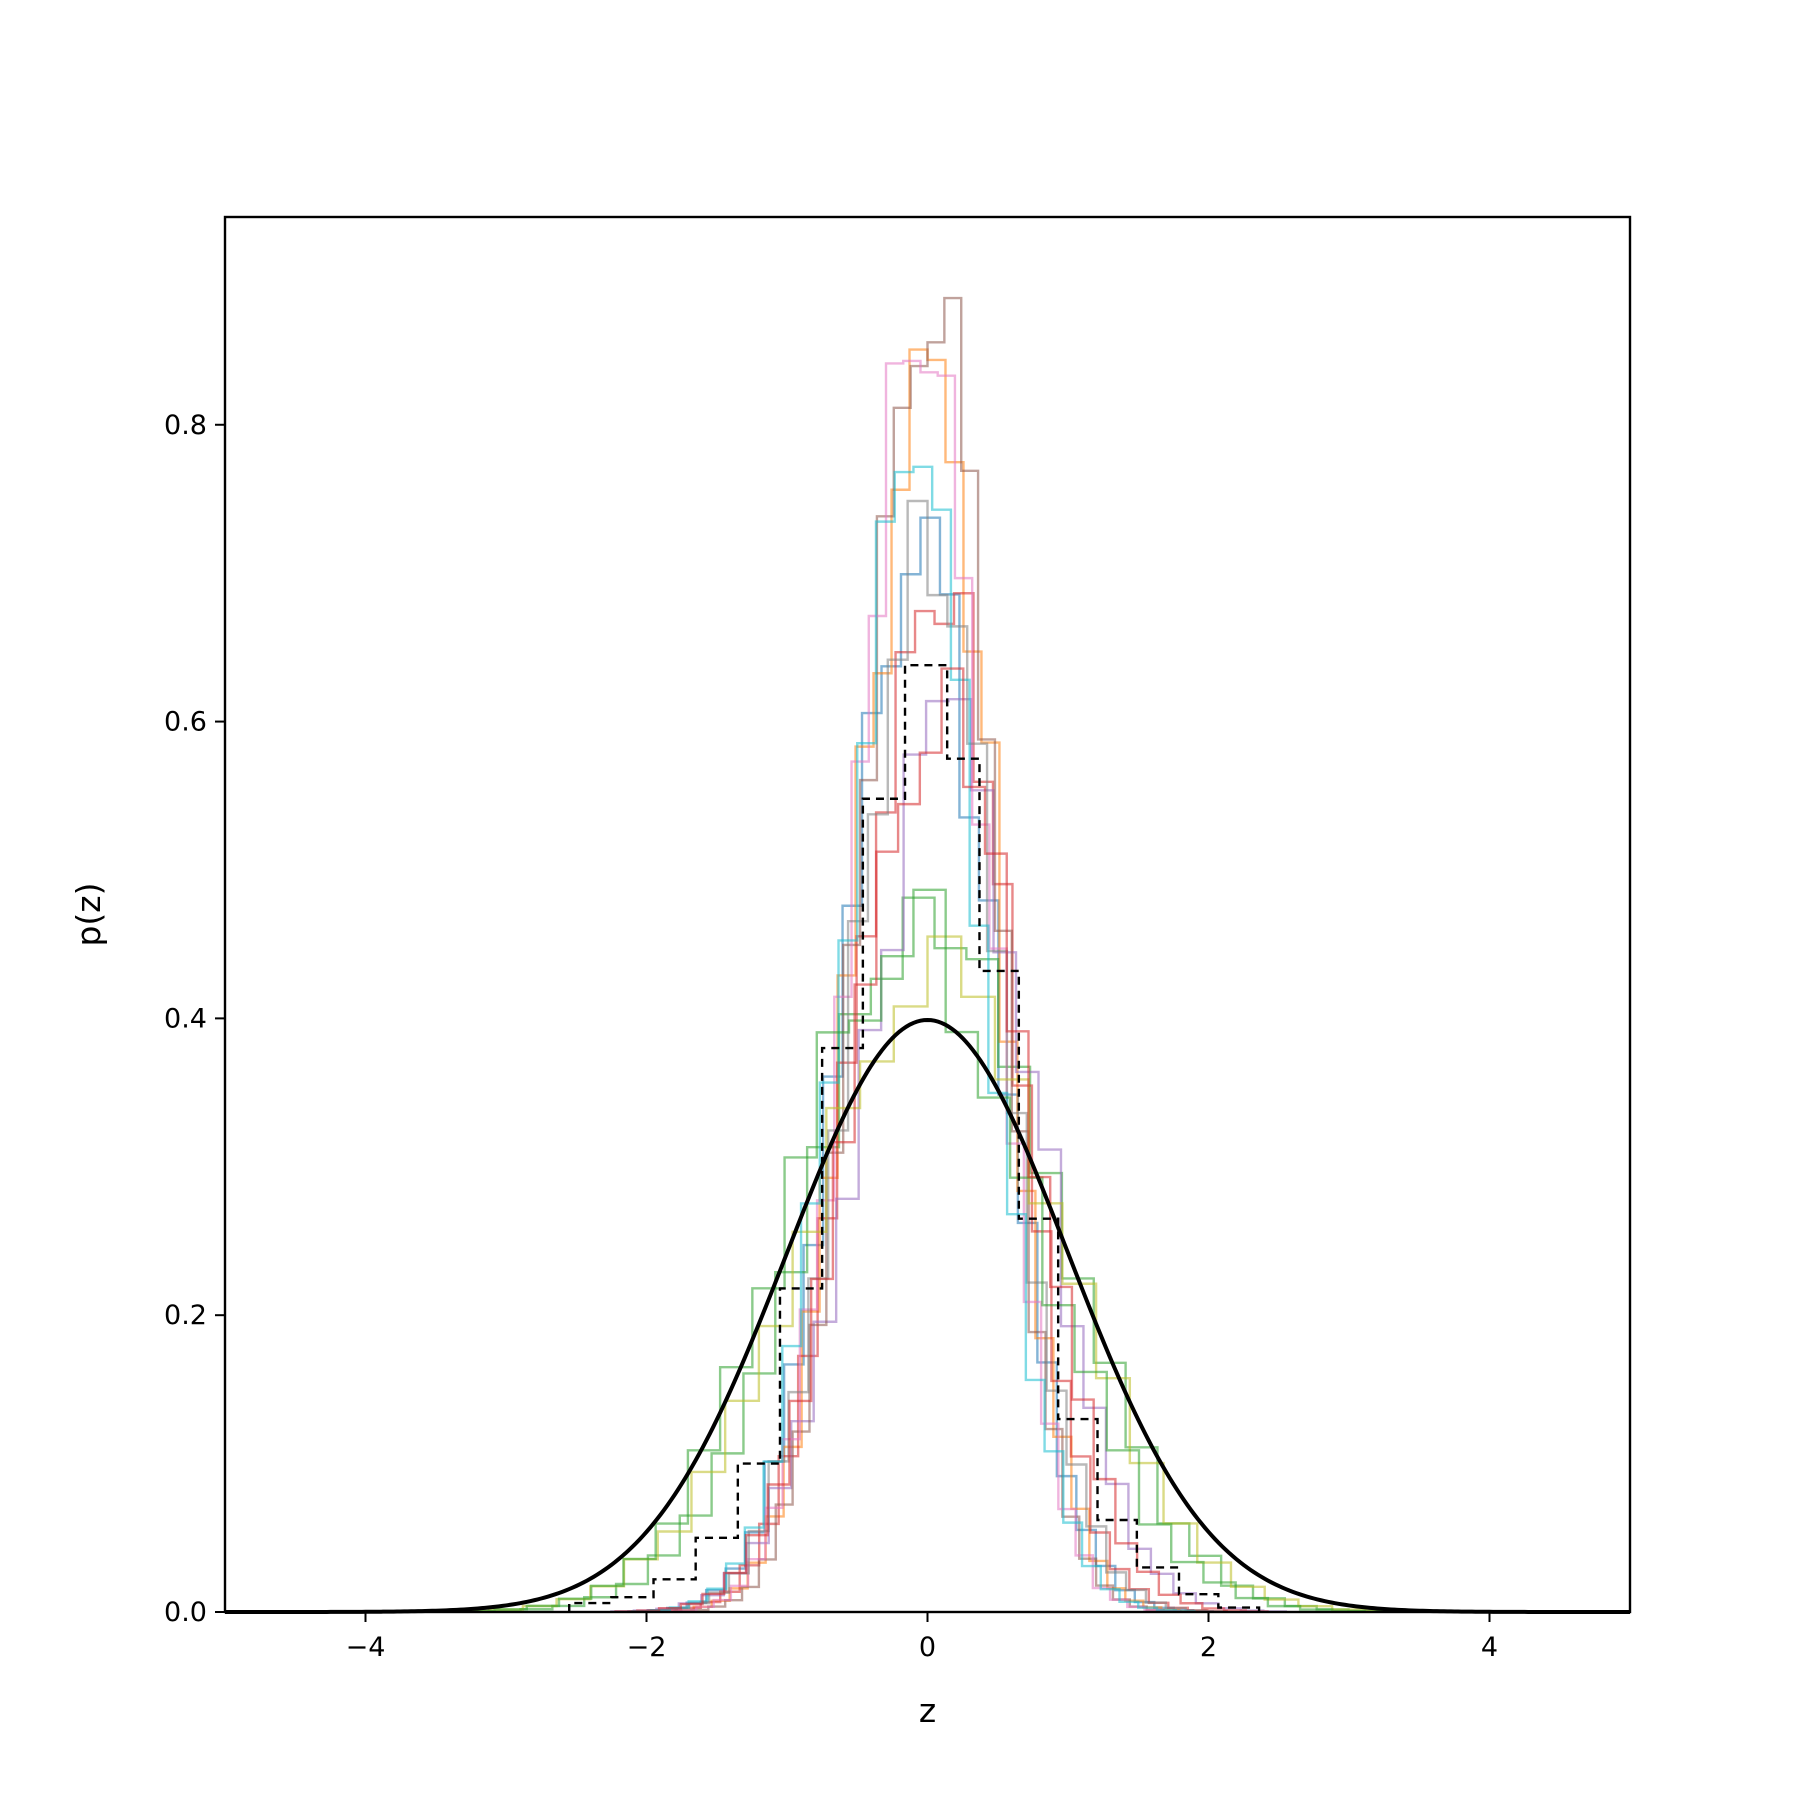 The width and height of the screenshot is (1800, 1800). I want to click on y-tick-label: 0.8, so click(185, 425).